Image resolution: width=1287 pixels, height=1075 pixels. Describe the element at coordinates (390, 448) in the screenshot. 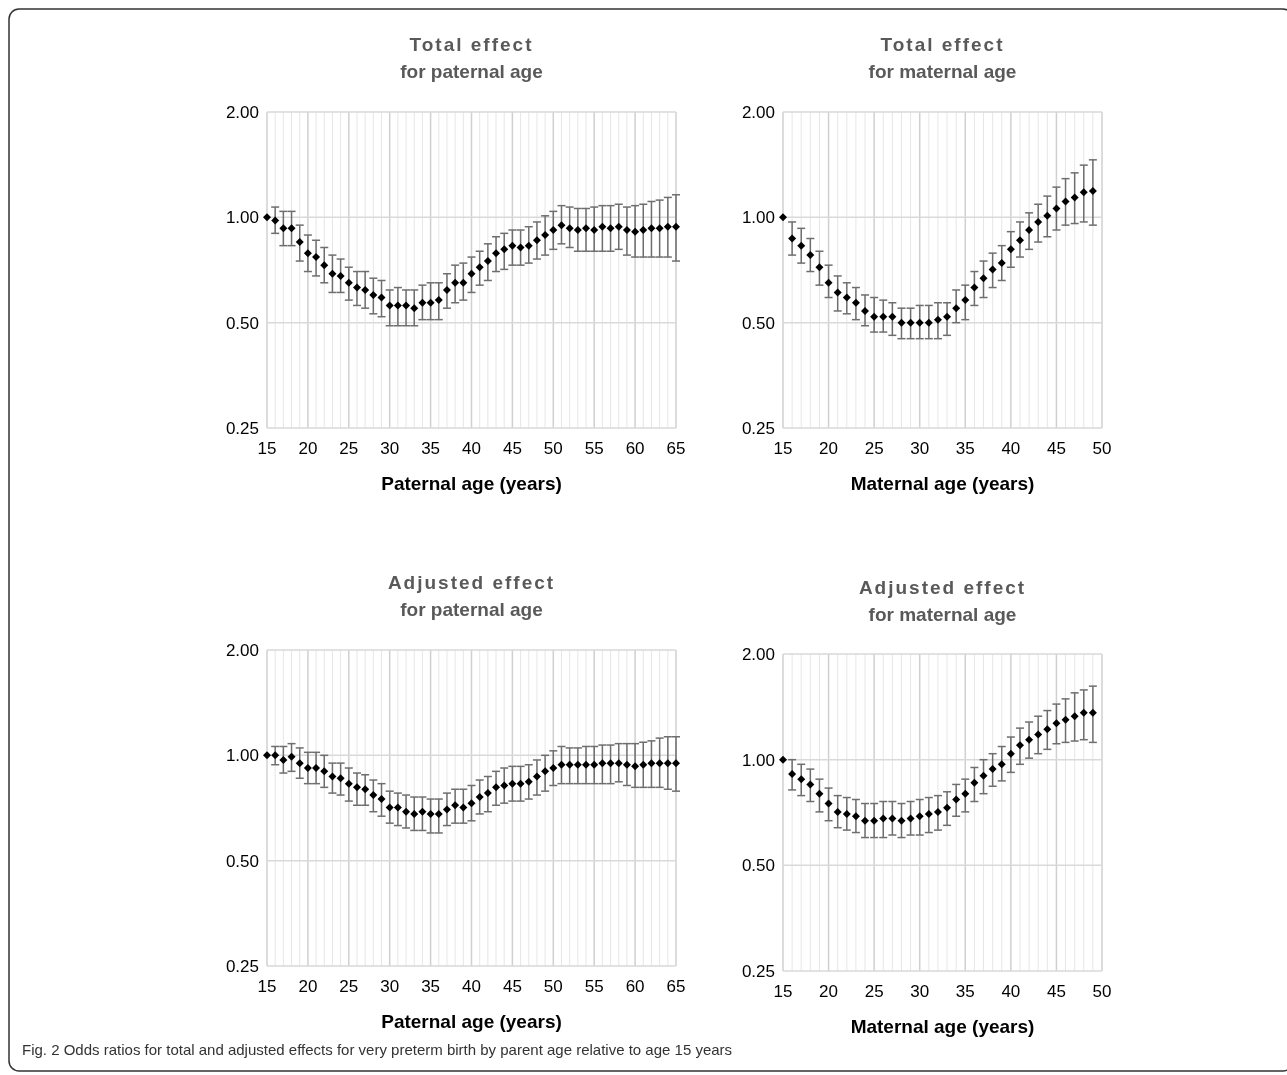

I see `x-tick-label: 30` at that location.